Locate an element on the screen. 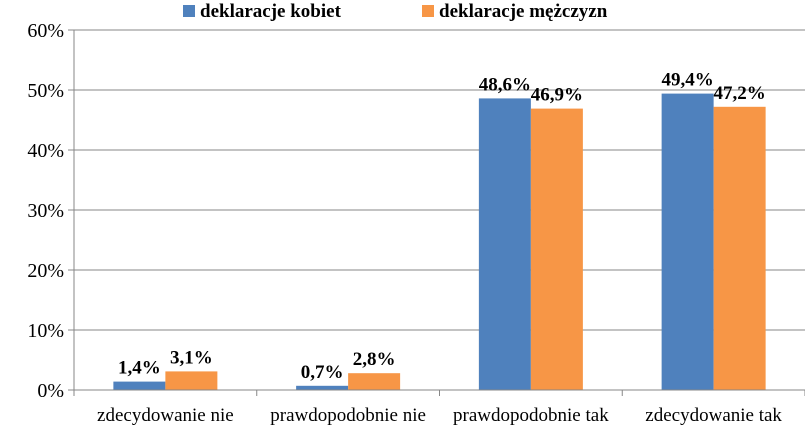 This screenshot has height=428, width=805. bar-deklaracje-kobiet-zdecydowanie-nie is located at coordinates (139, 385).